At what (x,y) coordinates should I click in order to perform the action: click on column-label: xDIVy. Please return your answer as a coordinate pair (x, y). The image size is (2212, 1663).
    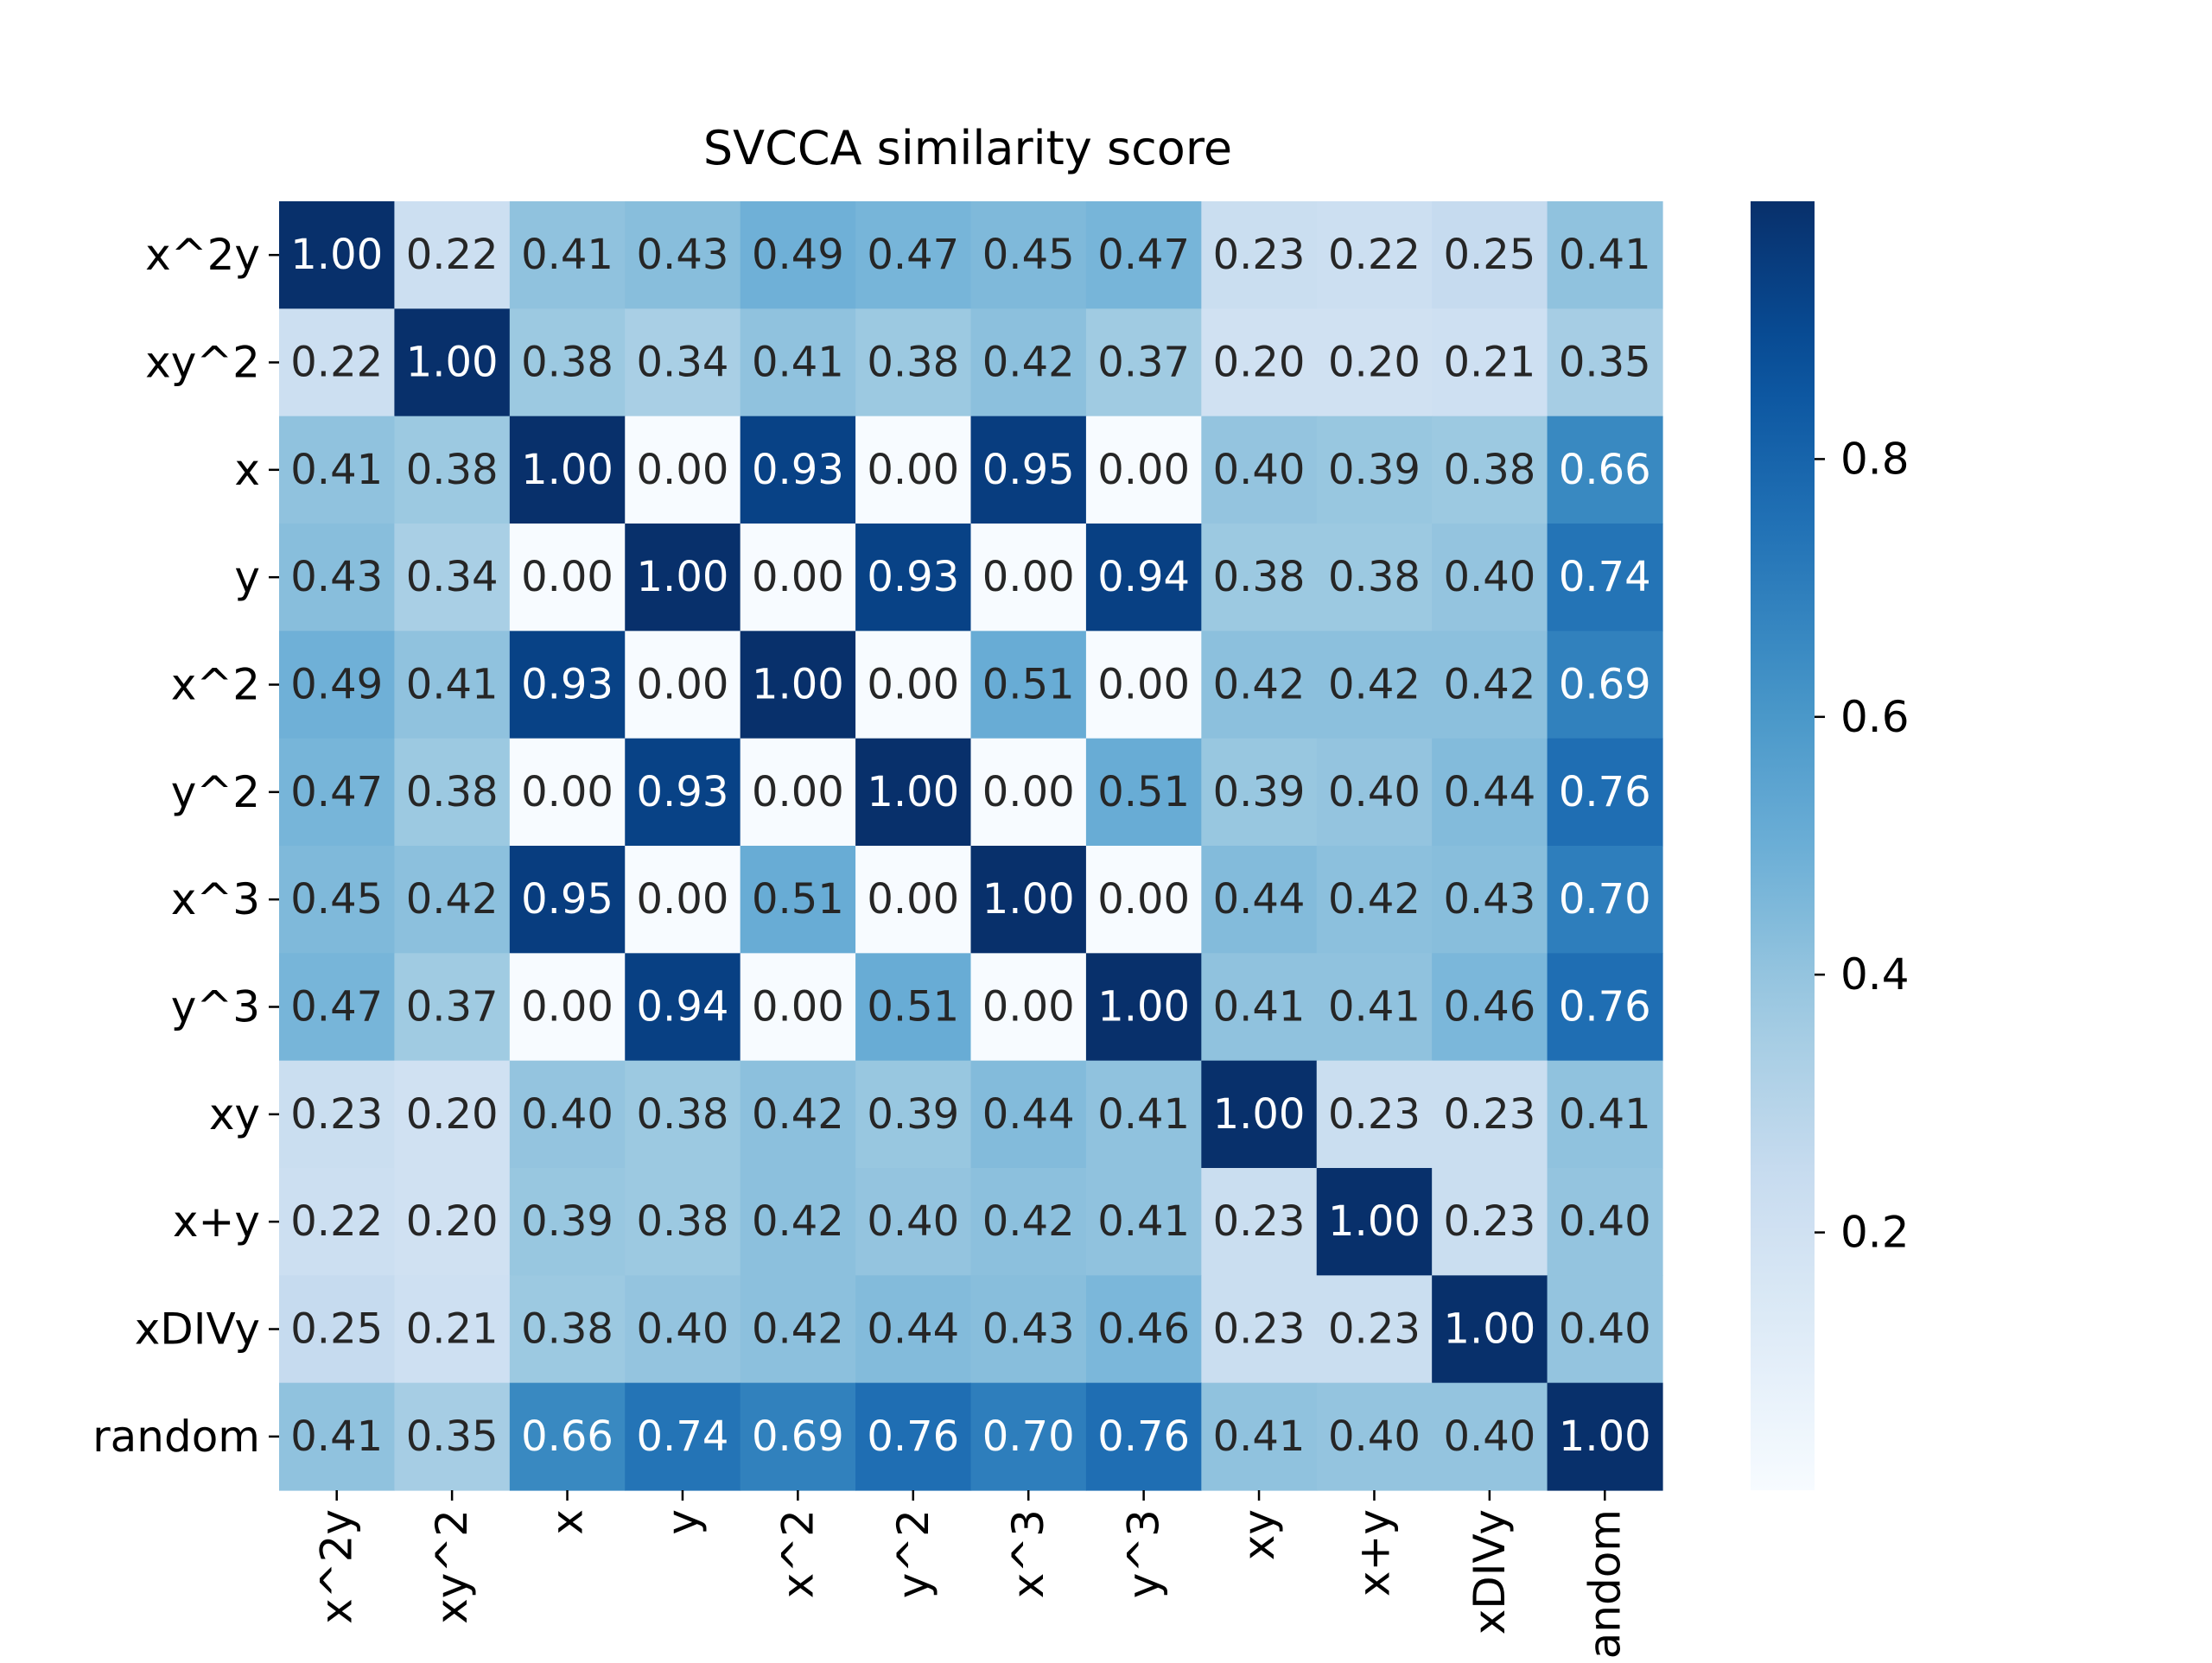
    Looking at the image, I should click on (1490, 1572).